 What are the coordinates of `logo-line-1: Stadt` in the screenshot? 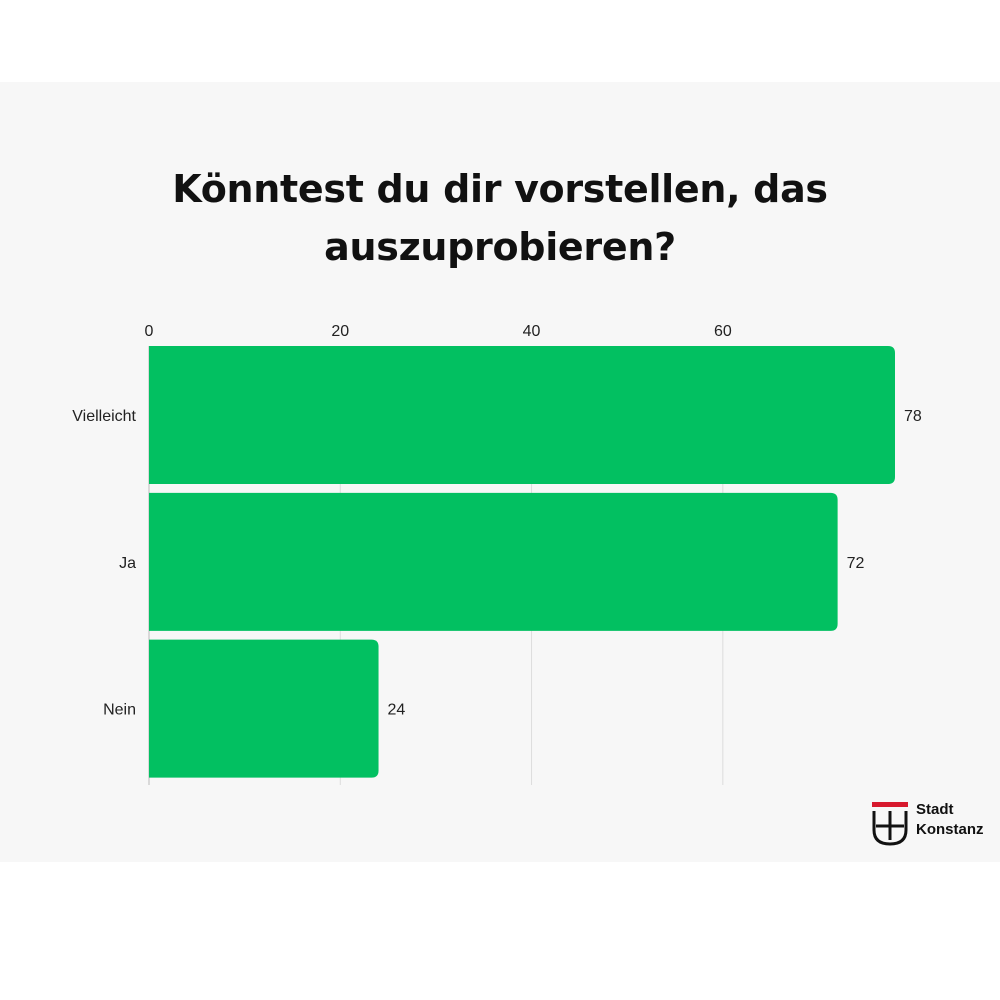 It's located at (935, 809).